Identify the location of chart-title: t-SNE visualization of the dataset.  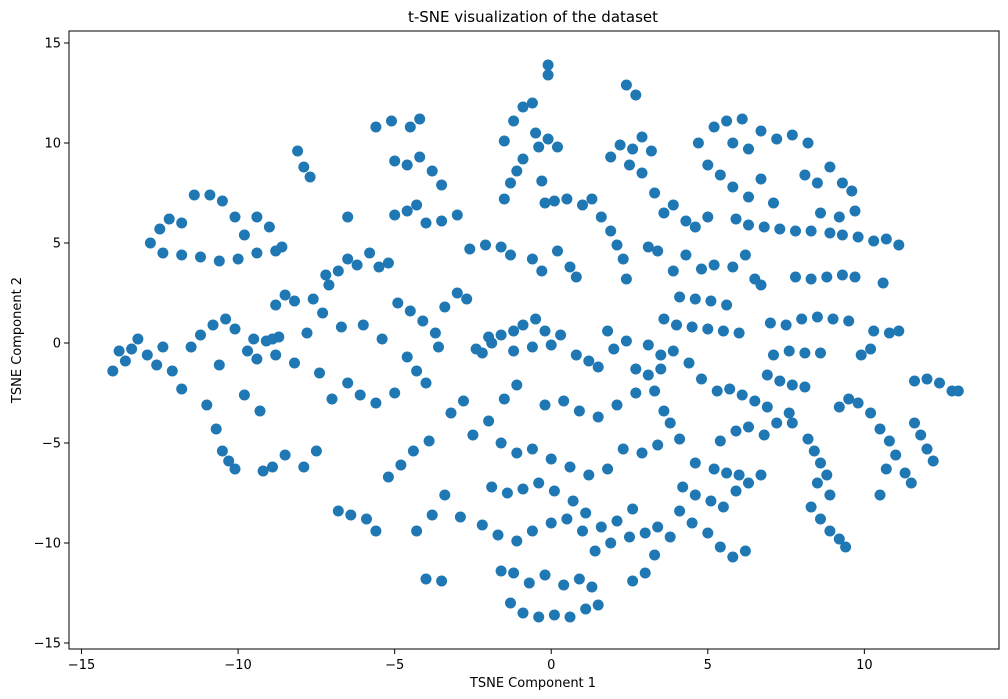
(533, 17).